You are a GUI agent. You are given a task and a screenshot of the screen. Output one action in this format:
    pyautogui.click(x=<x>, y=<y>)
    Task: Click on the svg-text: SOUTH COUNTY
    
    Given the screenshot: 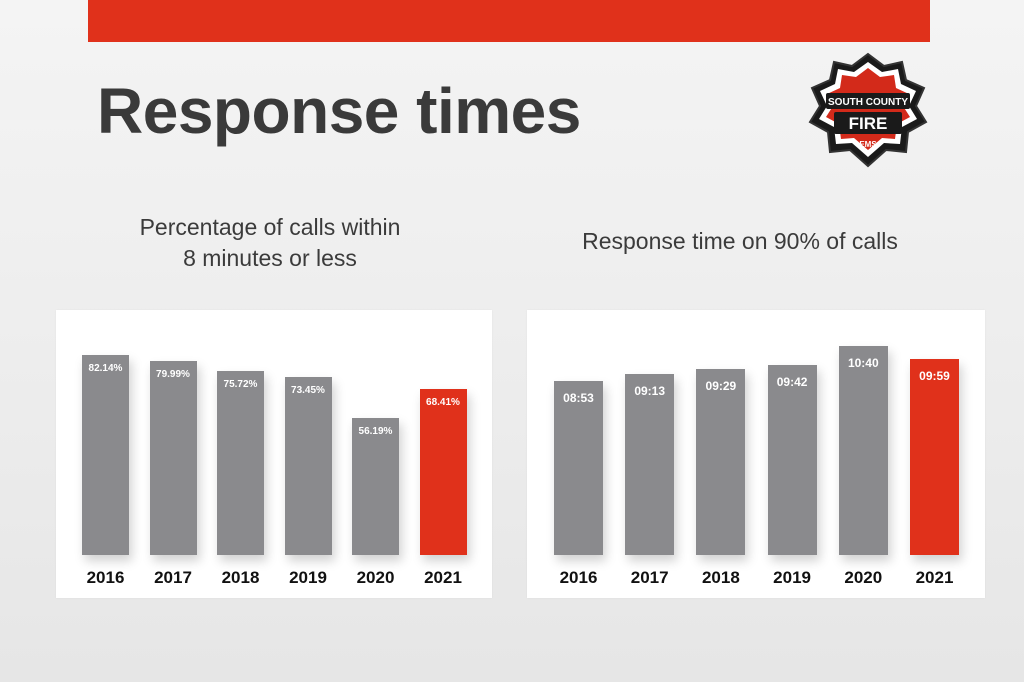 What is the action you would take?
    pyautogui.click(x=868, y=102)
    